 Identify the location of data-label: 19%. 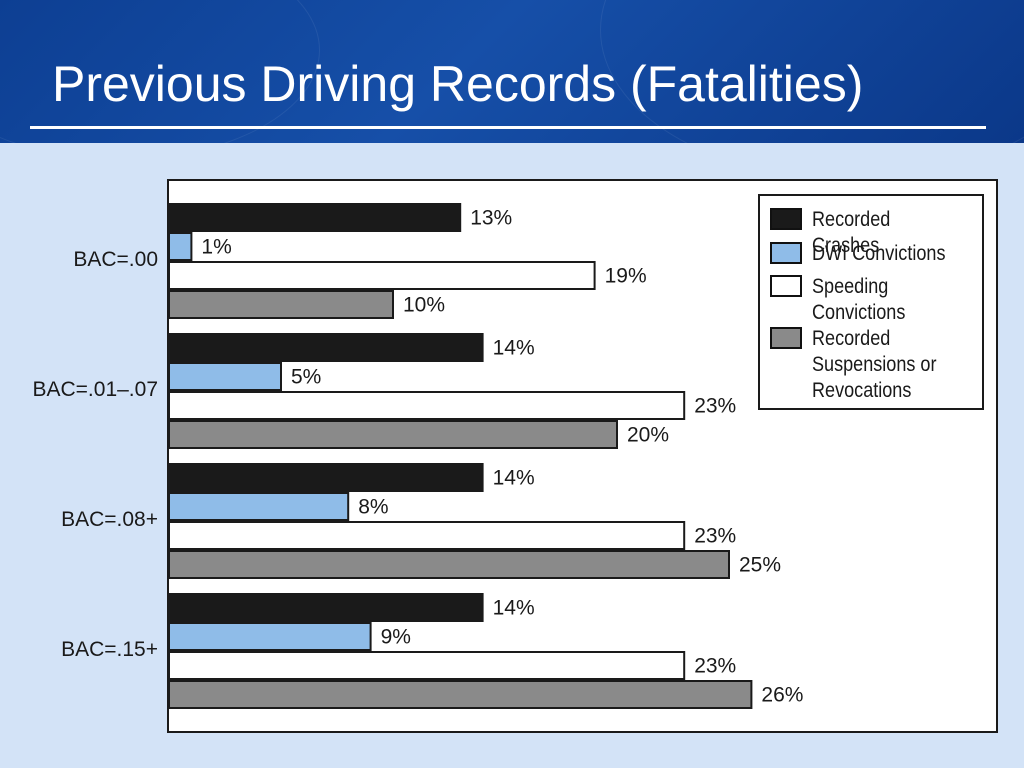
(626, 276).